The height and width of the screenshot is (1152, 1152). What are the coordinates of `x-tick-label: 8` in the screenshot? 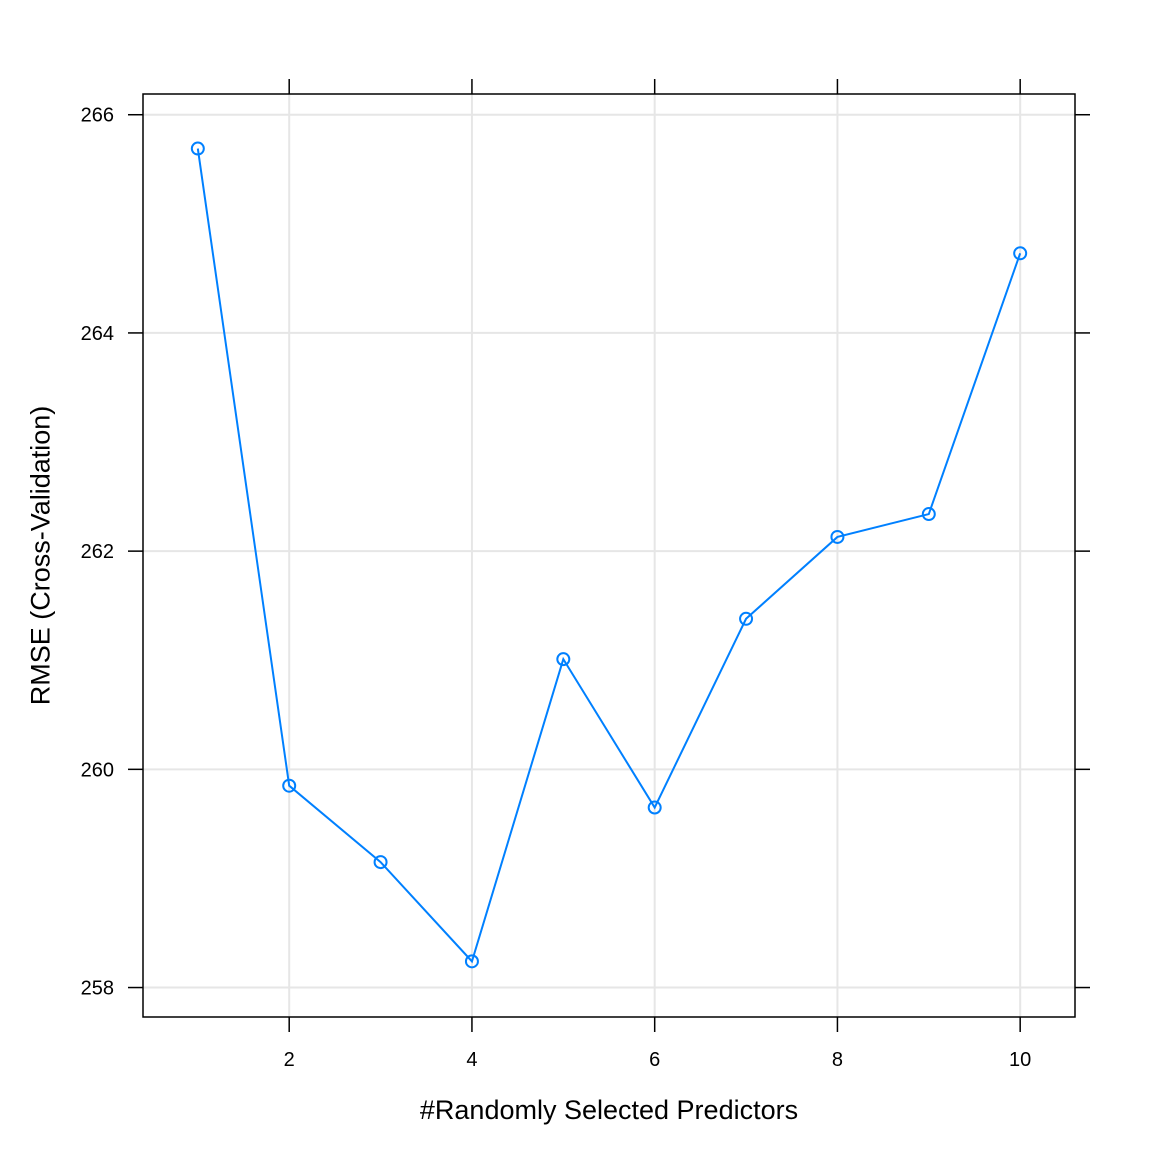 It's located at (837, 1060).